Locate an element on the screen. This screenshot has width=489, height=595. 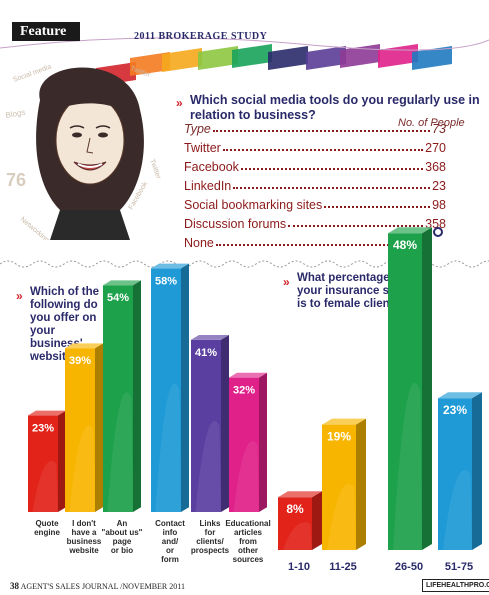
footer: 38 AGENT'S SALES JOURNAL /NOVEMBER 2011 is located at coordinates (97, 586).